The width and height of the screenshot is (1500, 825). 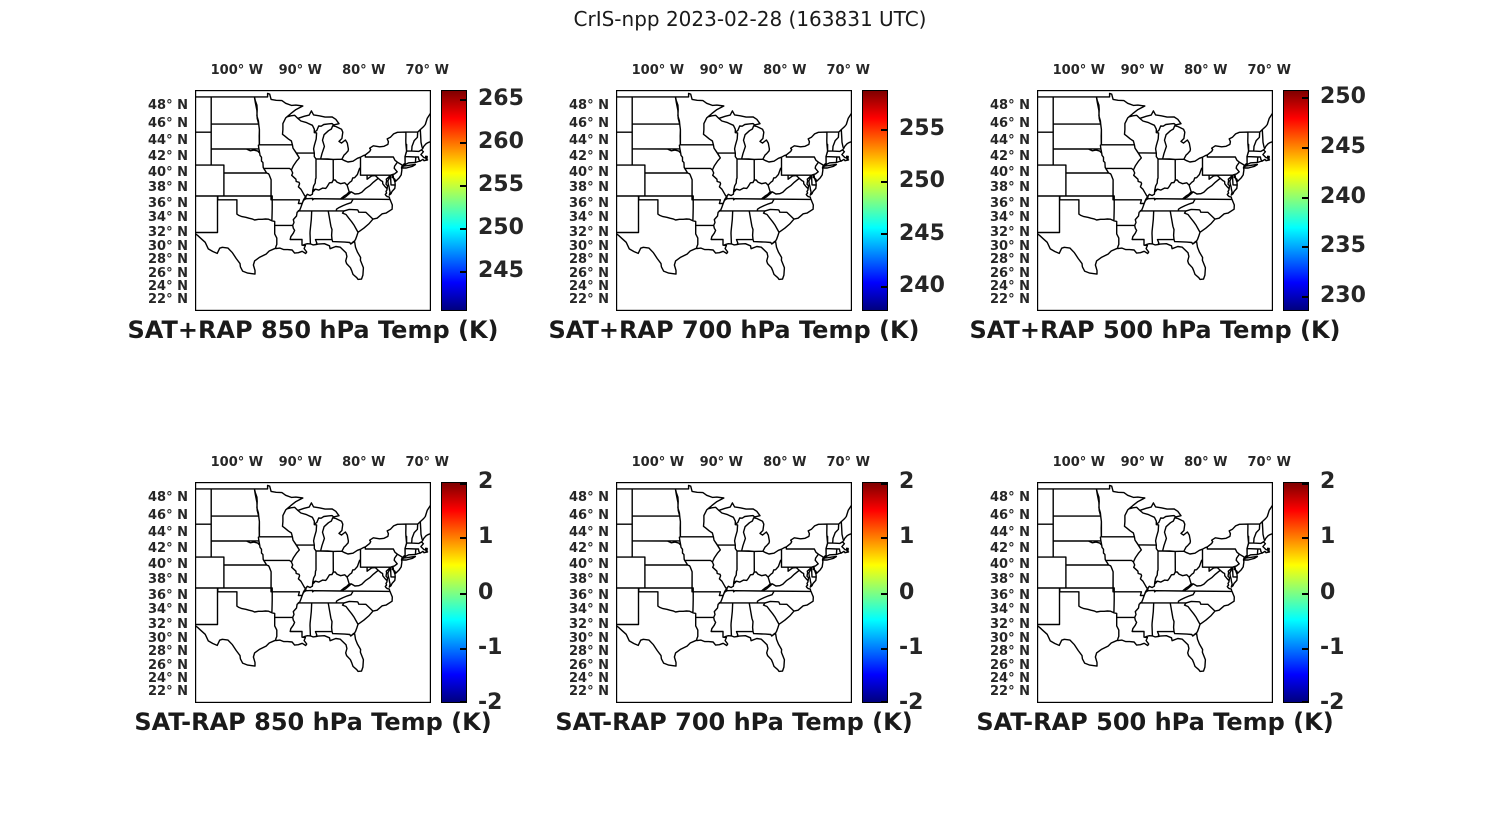 What do you see at coordinates (313, 722) in the screenshot?
I see `panel-title: SAT-RAP 850 hPa Temp (K)` at bounding box center [313, 722].